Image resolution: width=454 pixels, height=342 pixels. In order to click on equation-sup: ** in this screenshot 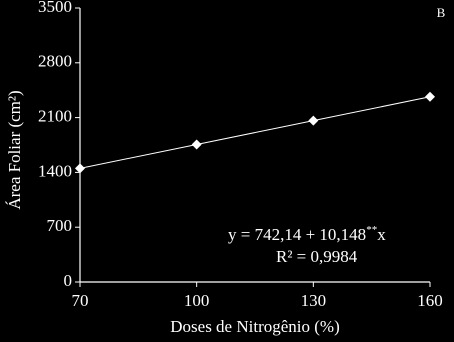, I will do `click(371, 230)`.